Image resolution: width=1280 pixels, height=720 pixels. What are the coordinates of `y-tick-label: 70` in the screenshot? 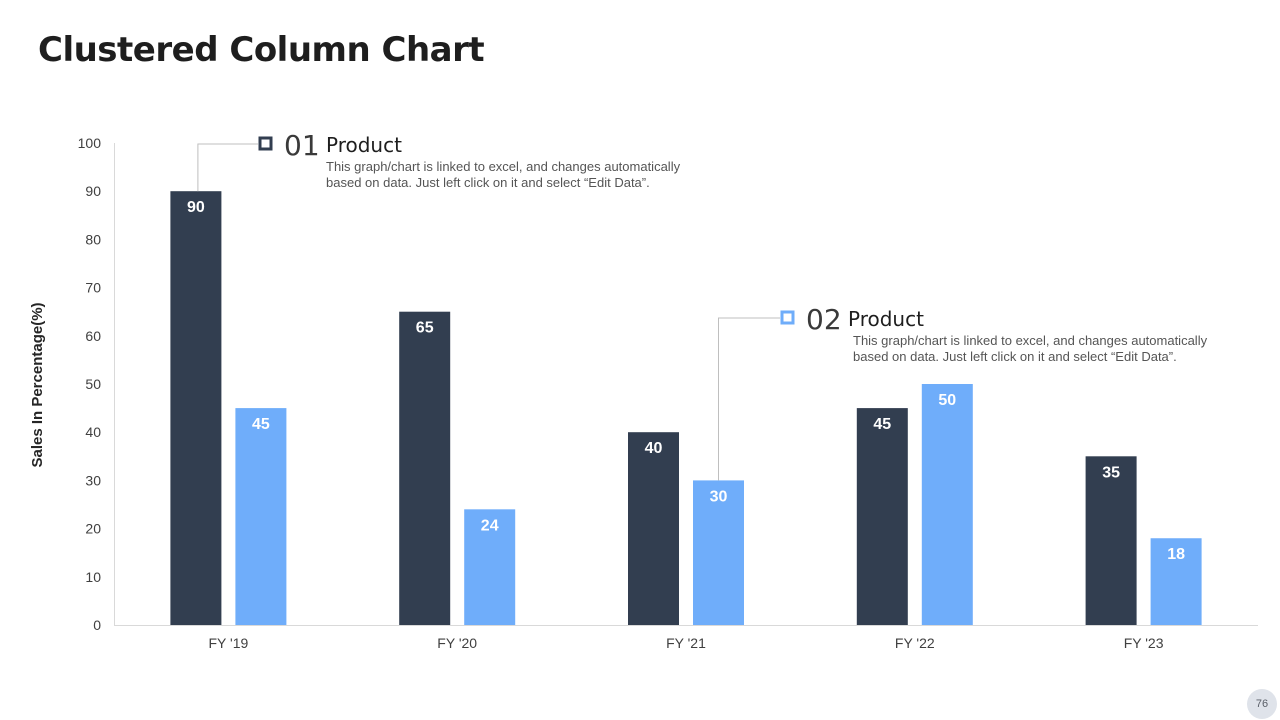 It's located at (93, 288).